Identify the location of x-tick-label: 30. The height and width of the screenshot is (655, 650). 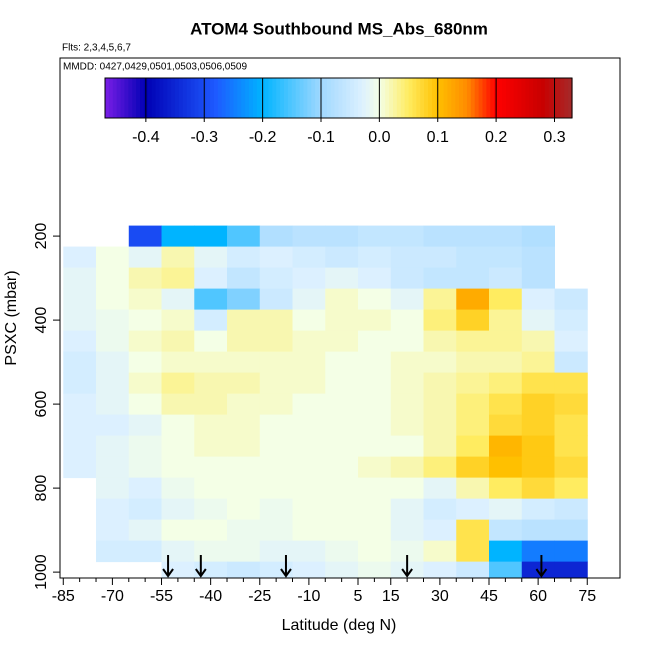
(440, 596).